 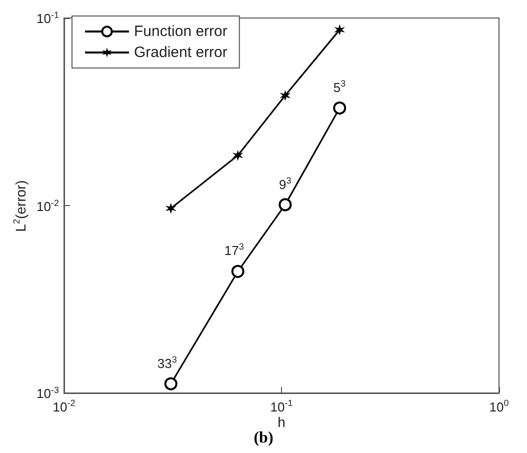 I want to click on x-tick-label: 10$^{-1}$, so click(x=281, y=406).